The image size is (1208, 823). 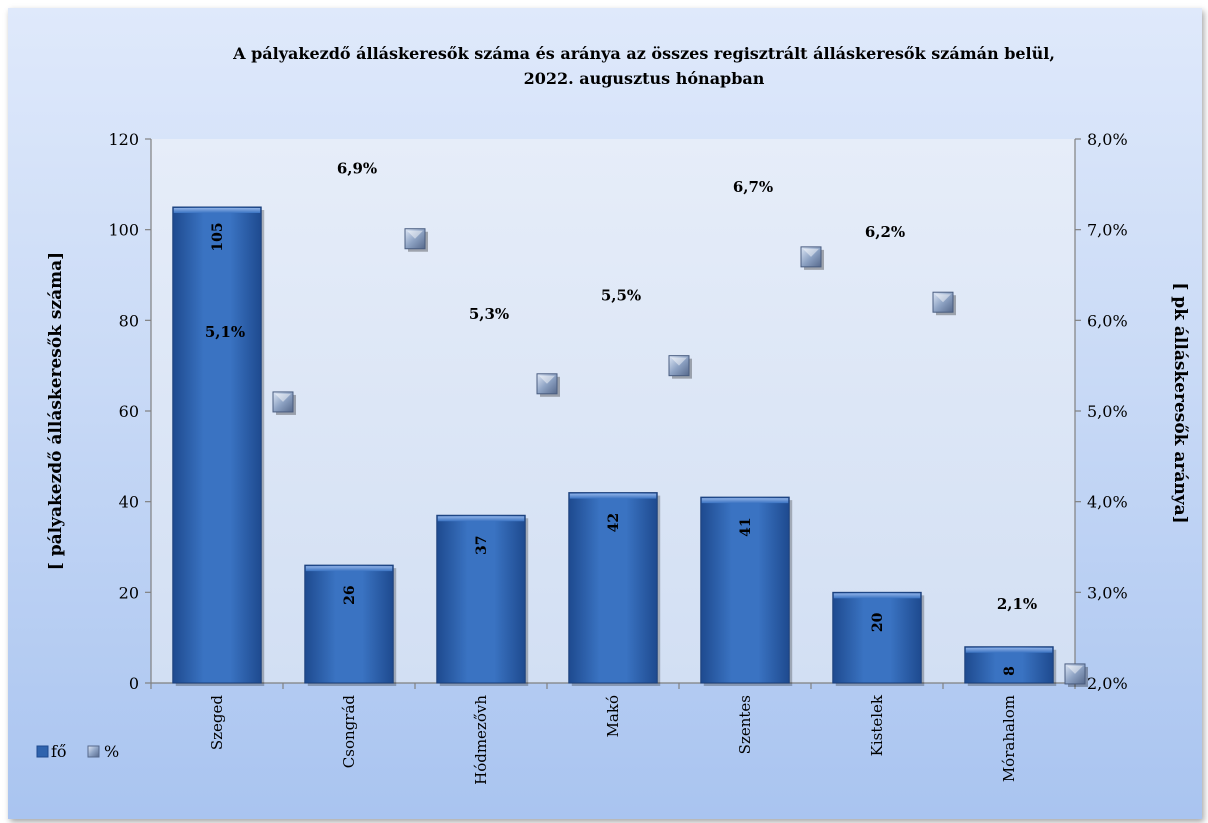 What do you see at coordinates (1107, 502) in the screenshot?
I see `right-tick-label: 4,0%` at bounding box center [1107, 502].